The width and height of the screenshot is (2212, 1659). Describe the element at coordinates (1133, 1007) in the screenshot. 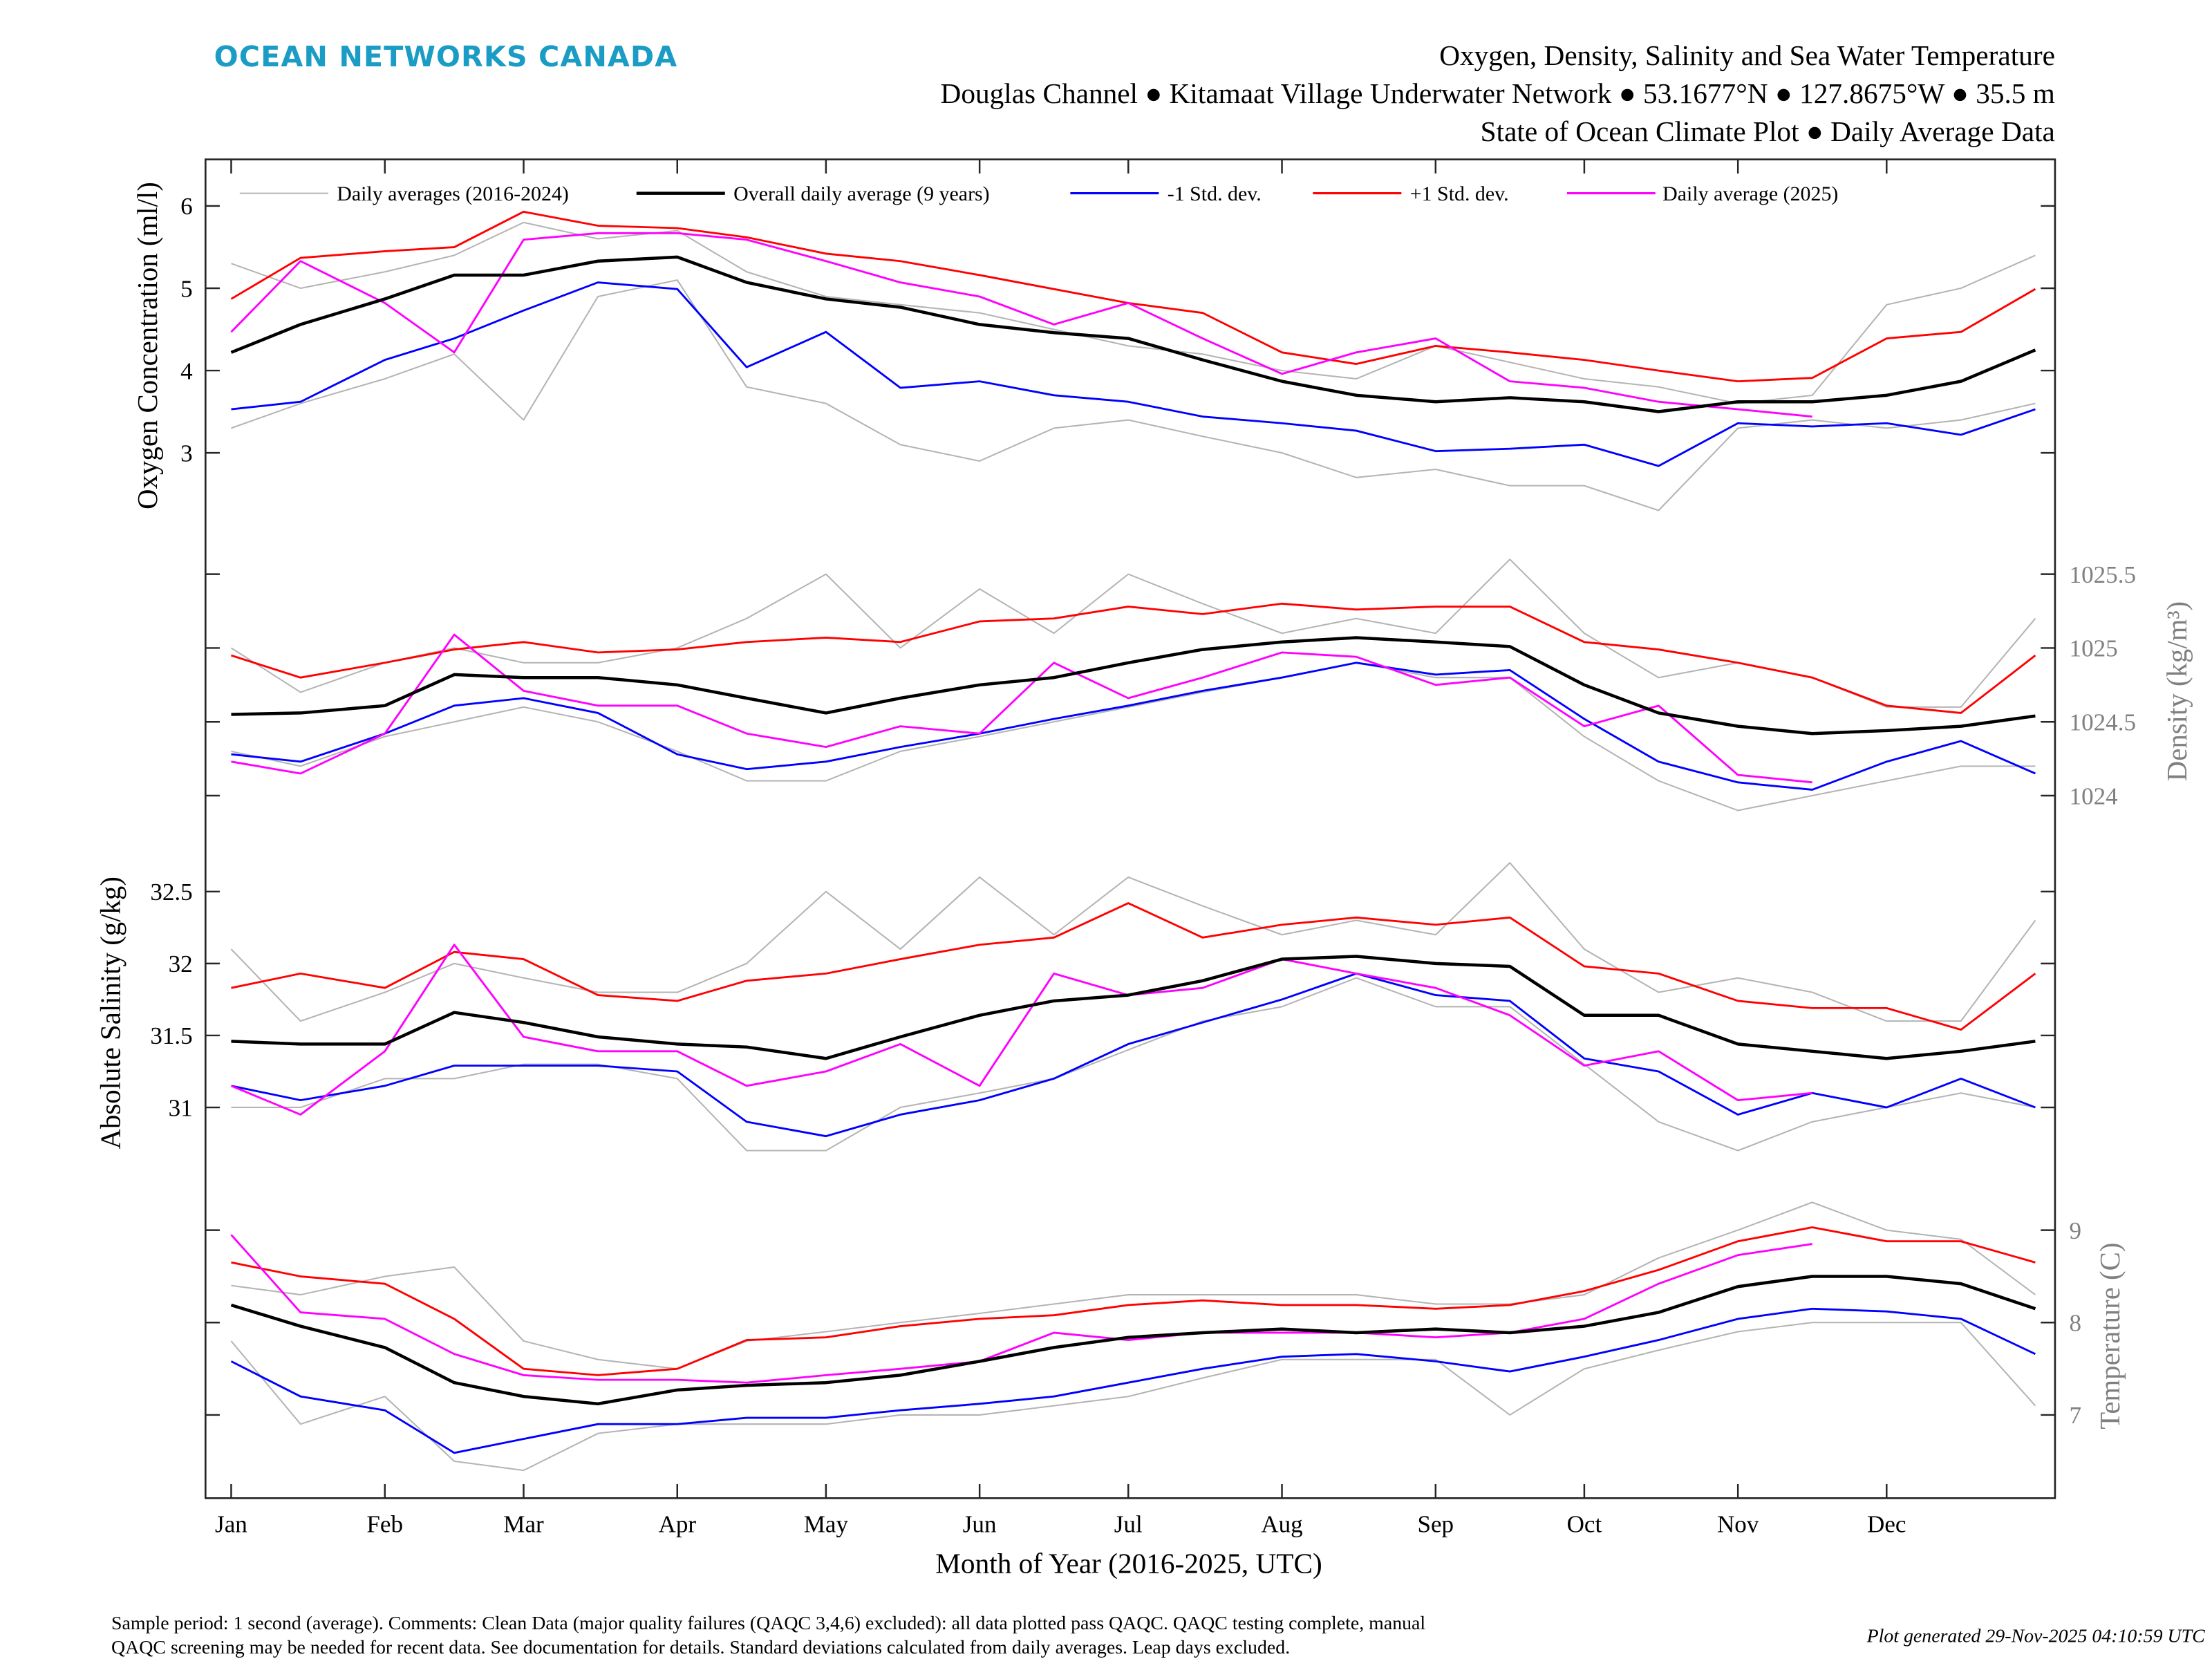

I see `salinity-series-overall-daily-average-9-years` at that location.